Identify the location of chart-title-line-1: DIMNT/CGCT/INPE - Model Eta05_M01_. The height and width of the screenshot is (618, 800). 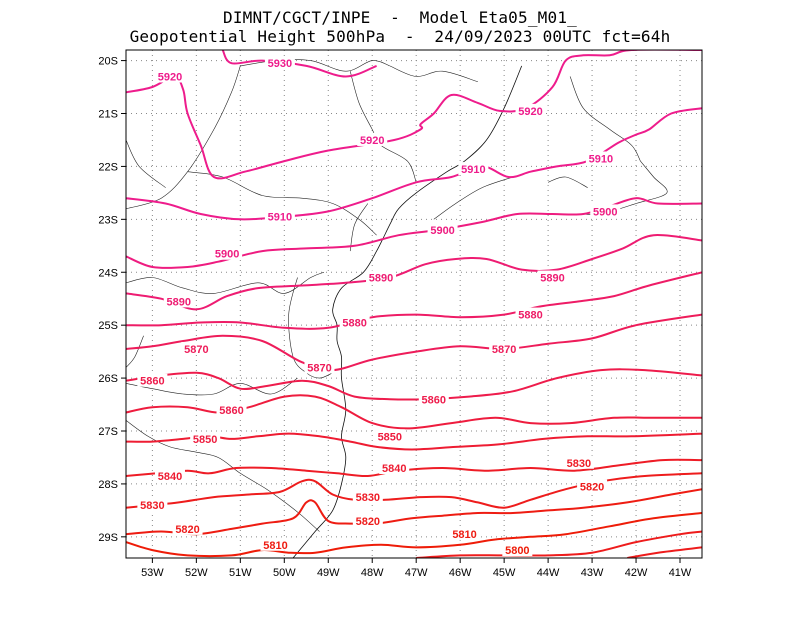
(400, 17).